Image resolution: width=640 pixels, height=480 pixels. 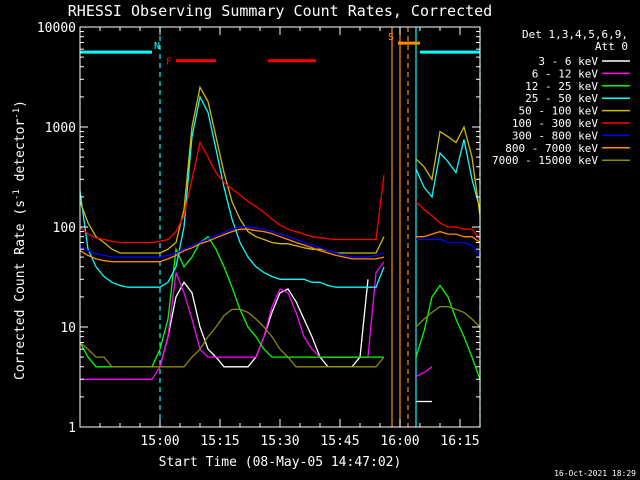 What do you see at coordinates (555, 135) in the screenshot?
I see `legend-label-6: 300 - 800 keV` at bounding box center [555, 135].